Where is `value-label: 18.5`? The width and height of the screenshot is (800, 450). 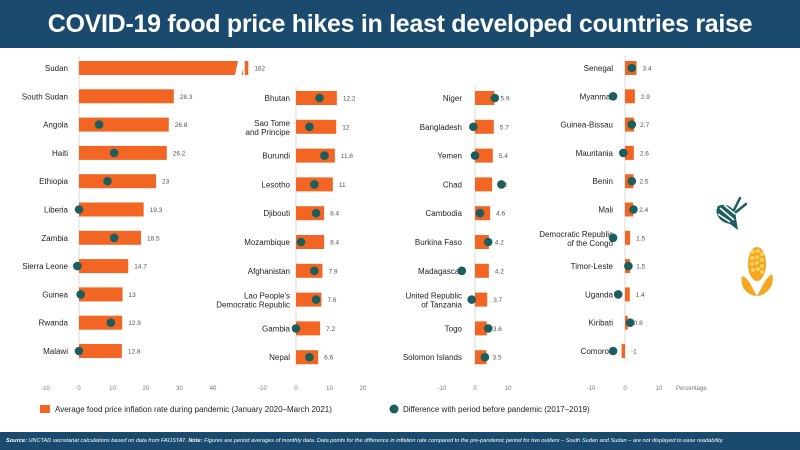 value-label: 18.5 is located at coordinates (153, 238).